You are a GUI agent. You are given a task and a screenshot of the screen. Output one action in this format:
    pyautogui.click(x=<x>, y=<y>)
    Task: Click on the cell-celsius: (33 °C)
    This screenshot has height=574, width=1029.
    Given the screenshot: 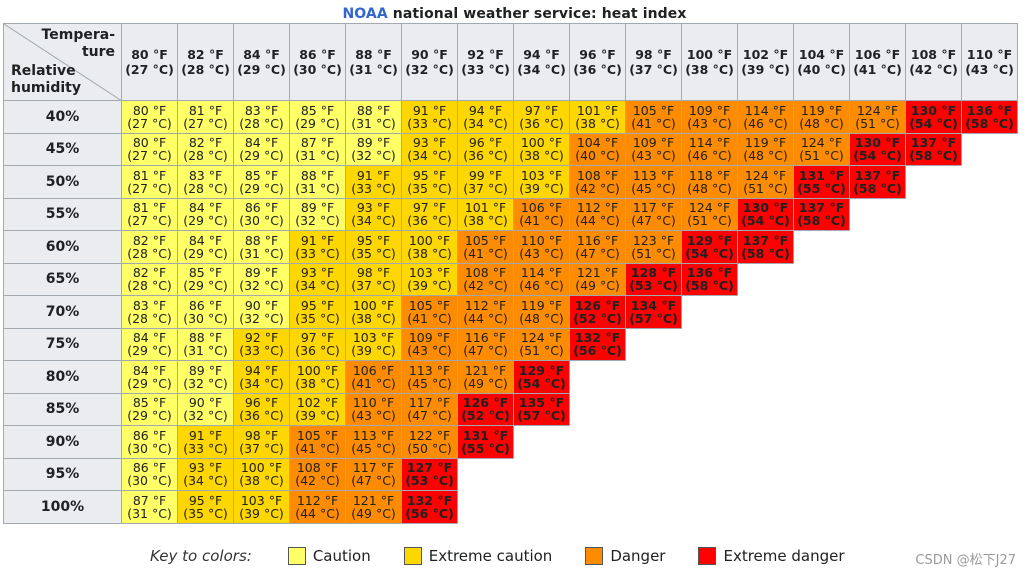 What is the action you would take?
    pyautogui.click(x=317, y=253)
    